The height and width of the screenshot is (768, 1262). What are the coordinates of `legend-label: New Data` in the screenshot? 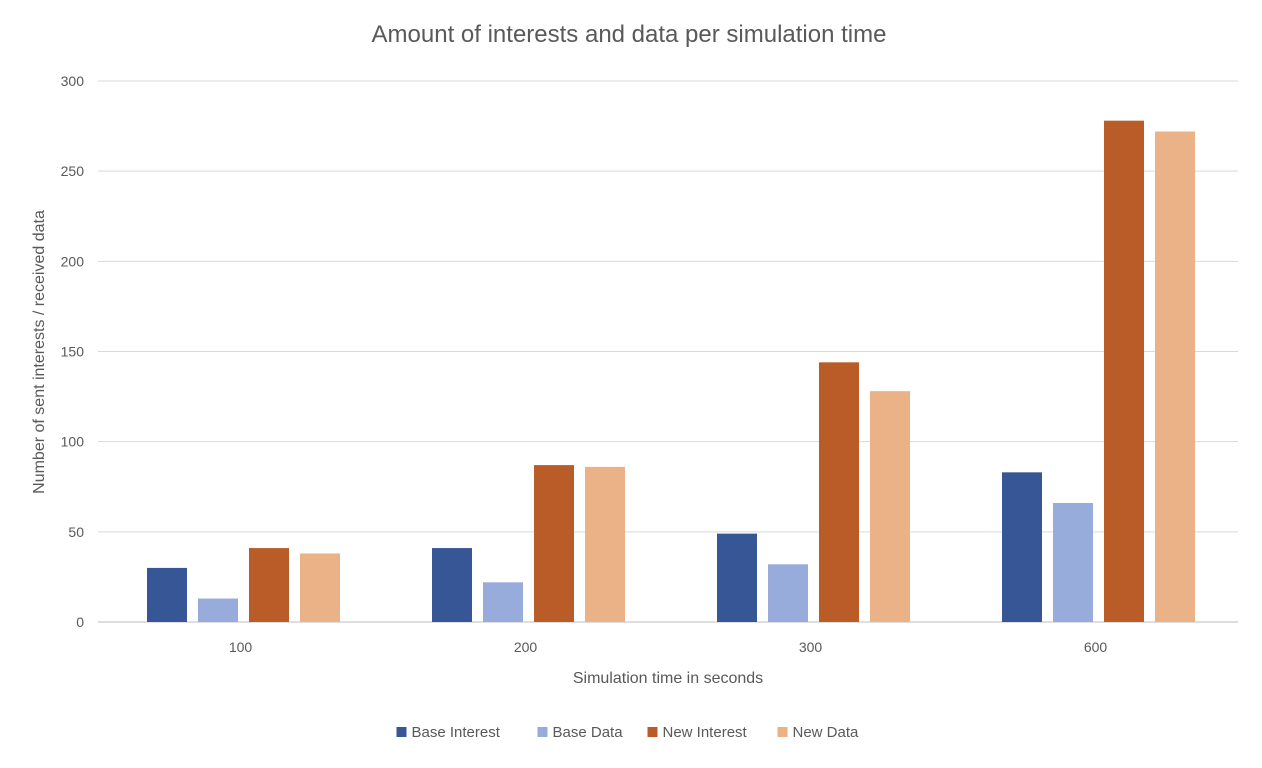 It's located at (826, 732).